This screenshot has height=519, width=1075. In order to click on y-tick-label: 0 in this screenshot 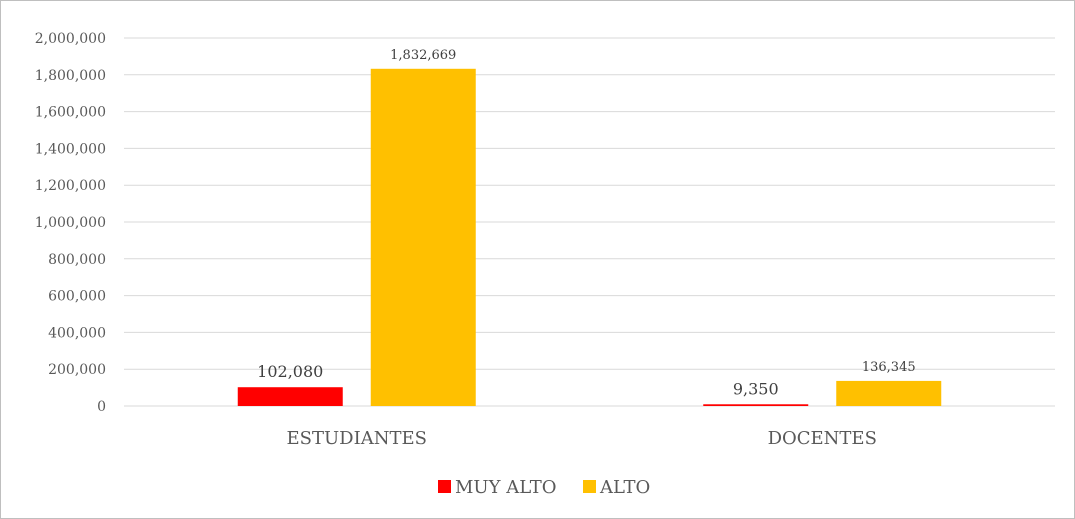, I will do `click(101, 407)`.